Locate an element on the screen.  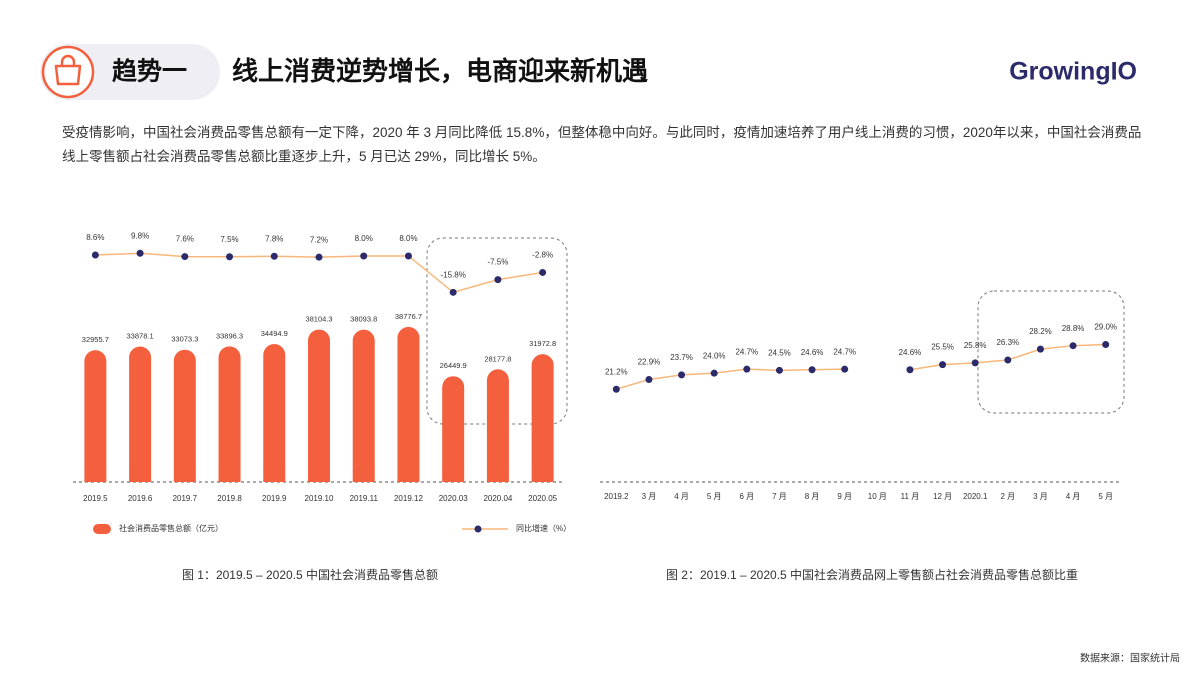
data-label: 22.9% is located at coordinates (649, 362).